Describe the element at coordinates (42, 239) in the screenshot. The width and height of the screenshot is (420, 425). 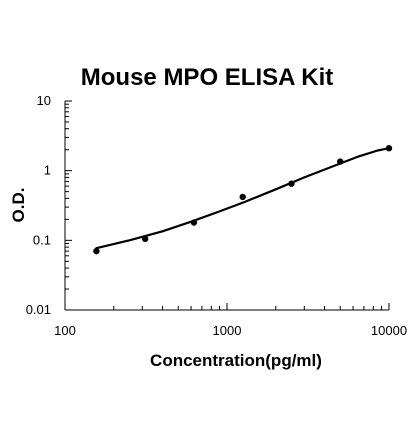
I see `y-tick-label: 0.1` at that location.